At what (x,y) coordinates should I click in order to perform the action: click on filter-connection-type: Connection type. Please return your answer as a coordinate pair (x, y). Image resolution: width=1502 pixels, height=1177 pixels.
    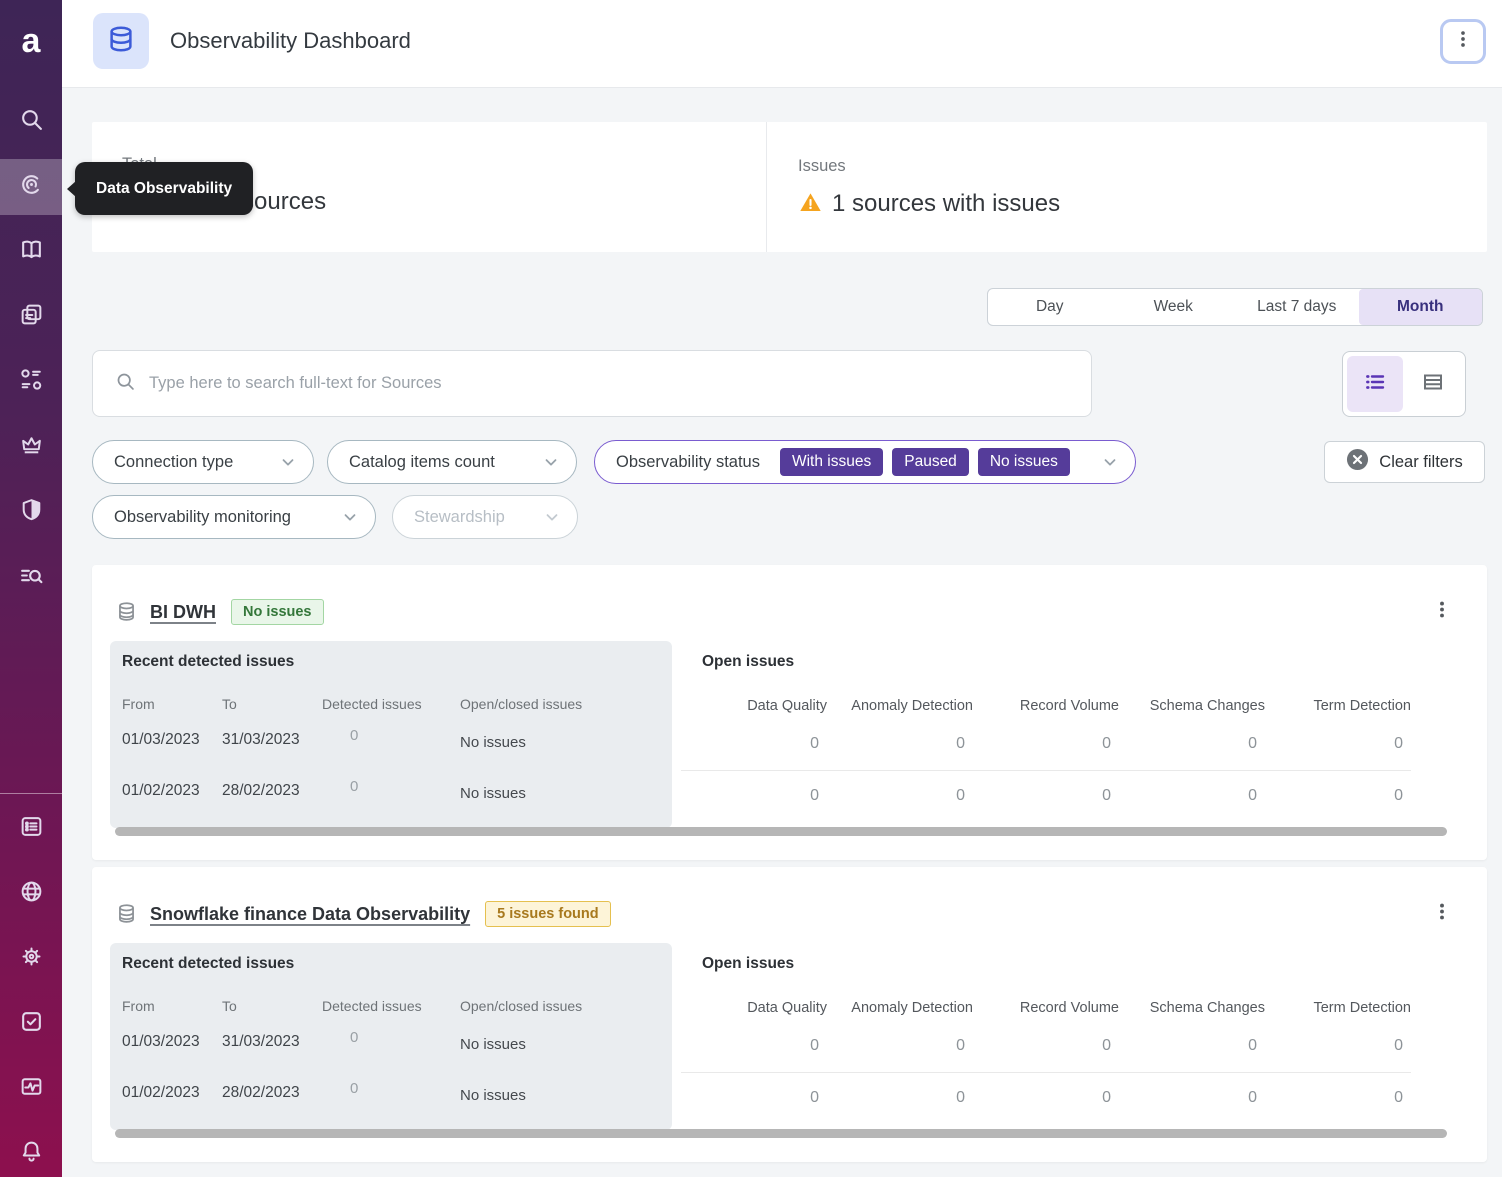
    Looking at the image, I should click on (203, 462).